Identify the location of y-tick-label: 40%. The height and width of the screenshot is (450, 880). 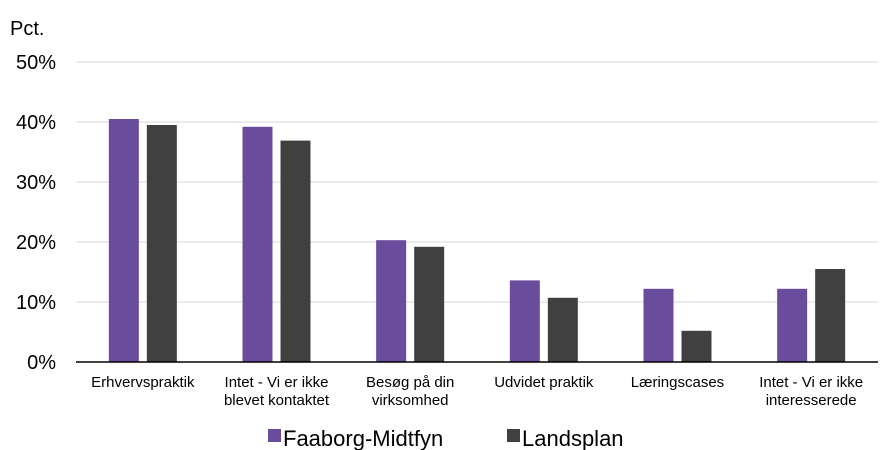
(36, 123).